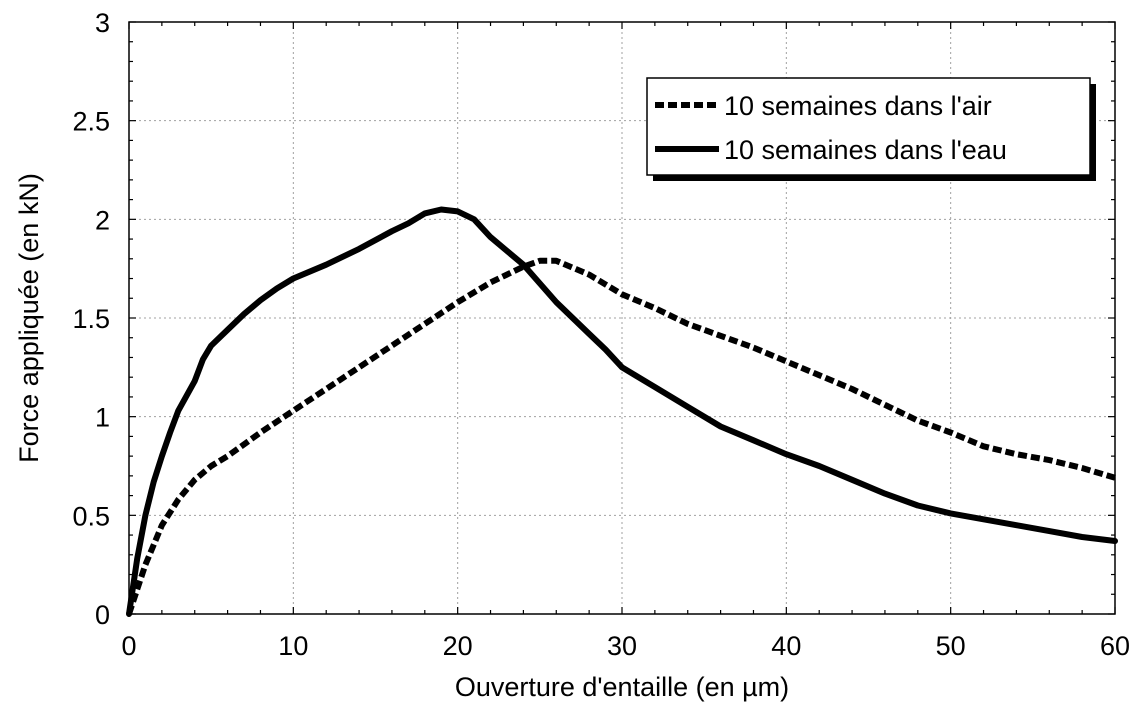 The height and width of the screenshot is (704, 1139). I want to click on x-tick-label: 50, so click(951, 646).